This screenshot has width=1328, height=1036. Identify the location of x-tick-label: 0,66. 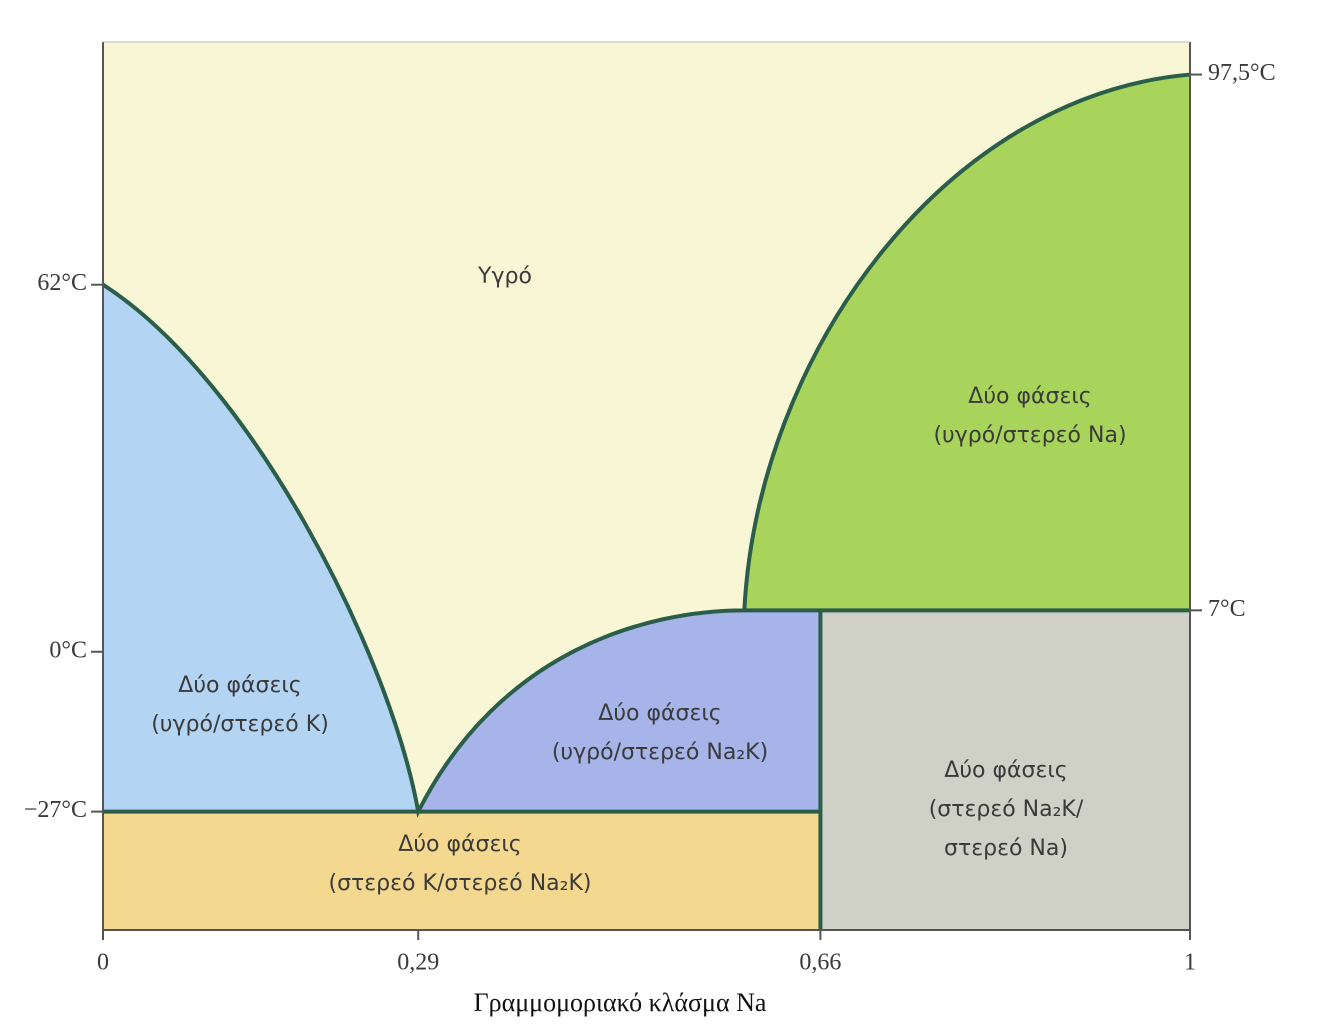
(820, 963).